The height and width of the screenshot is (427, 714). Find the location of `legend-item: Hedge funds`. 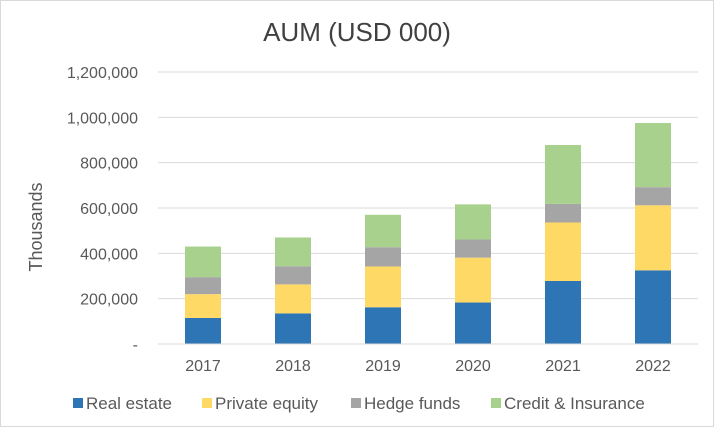

legend-item: Hedge funds is located at coordinates (405, 403).